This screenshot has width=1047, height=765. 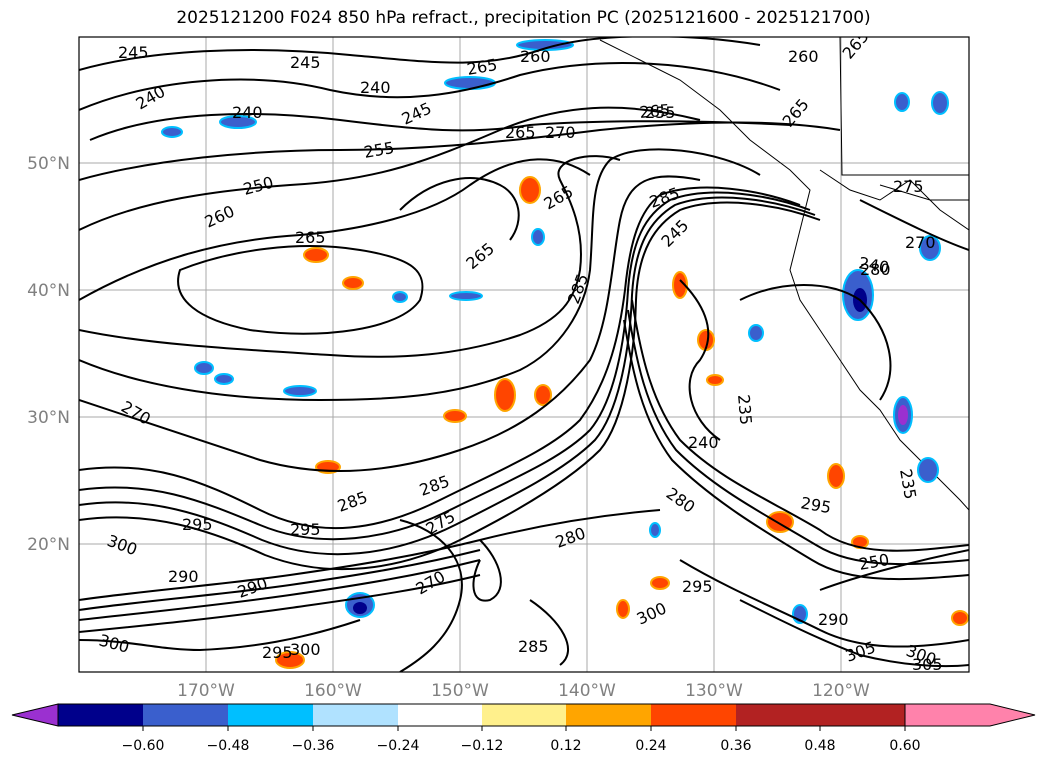 What do you see at coordinates (48, 291) in the screenshot?
I see `lat-label: 40°N` at bounding box center [48, 291].